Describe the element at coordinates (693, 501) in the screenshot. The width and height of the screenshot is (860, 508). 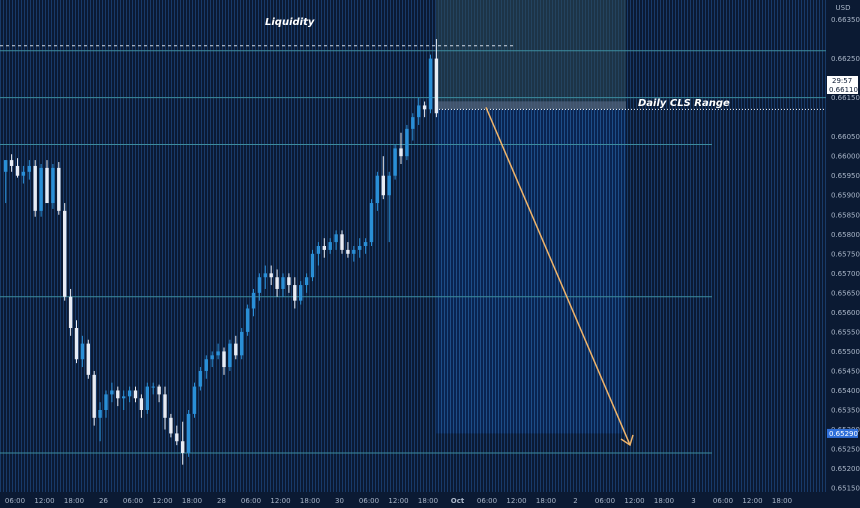
I see `x-tick-label: 3` at that location.